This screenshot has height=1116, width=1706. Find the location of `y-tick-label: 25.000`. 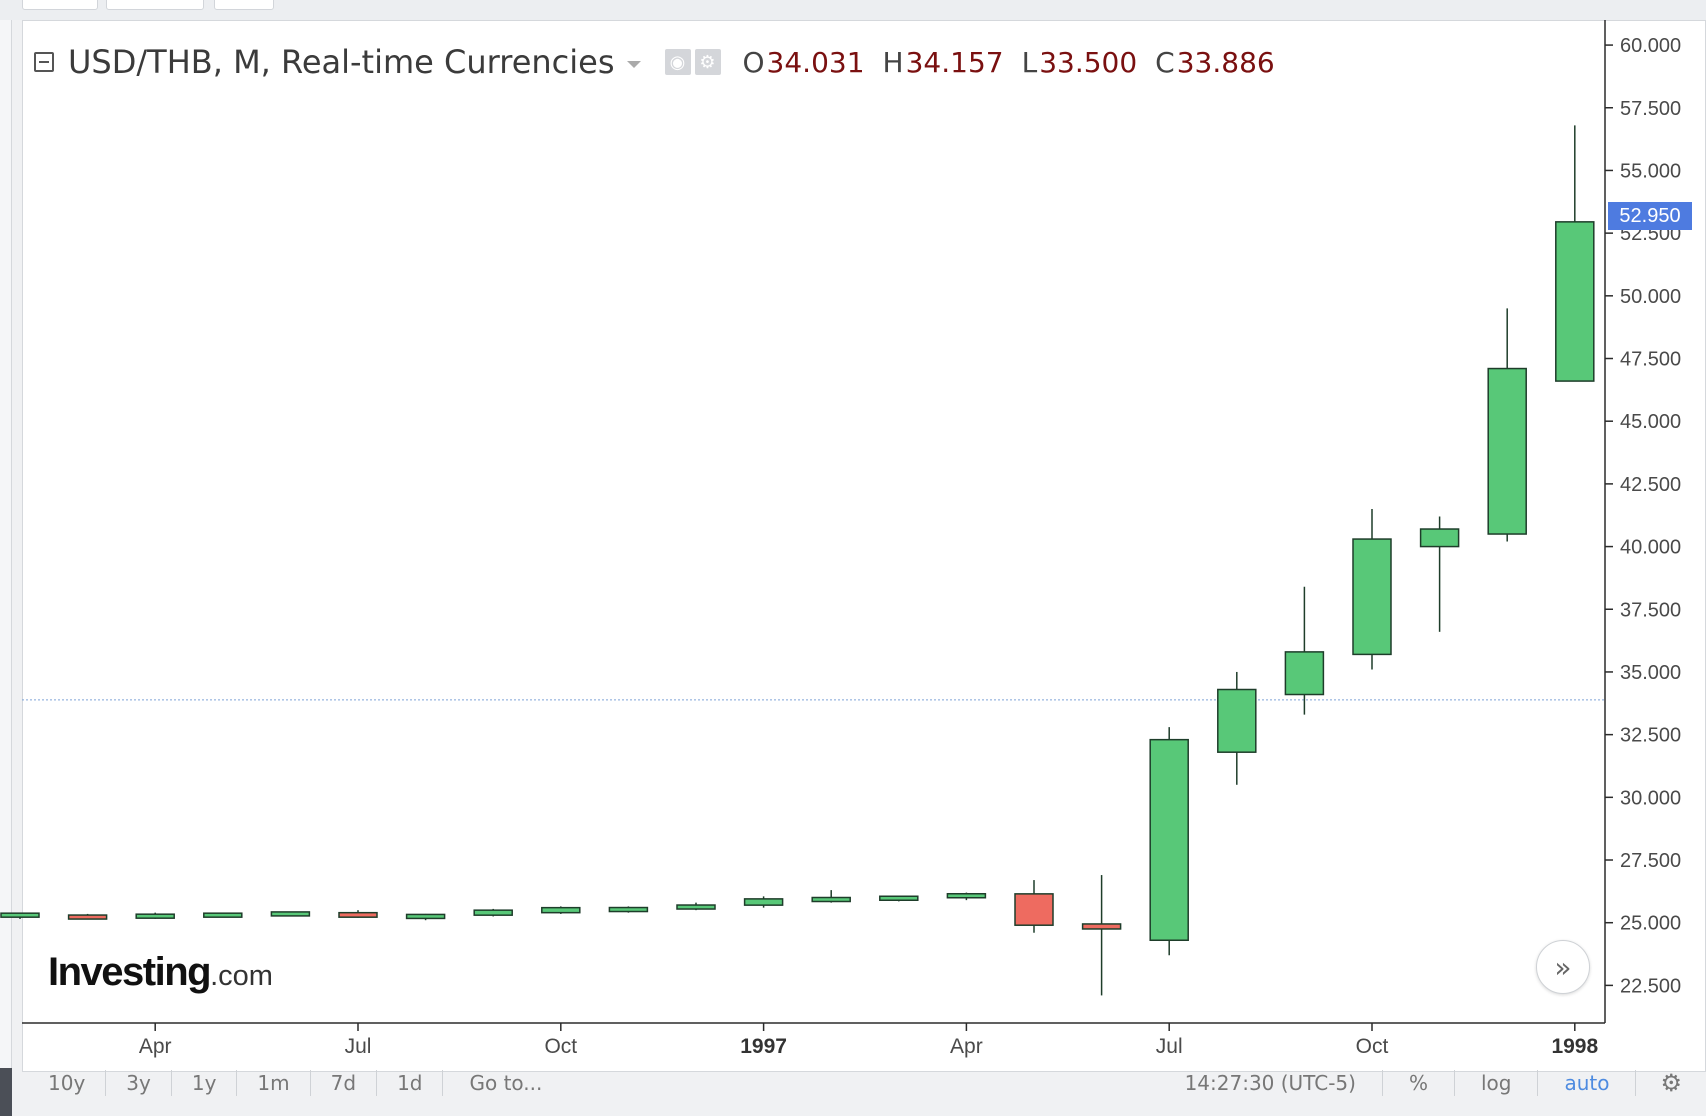

y-tick-label: 25.000 is located at coordinates (1650, 924).